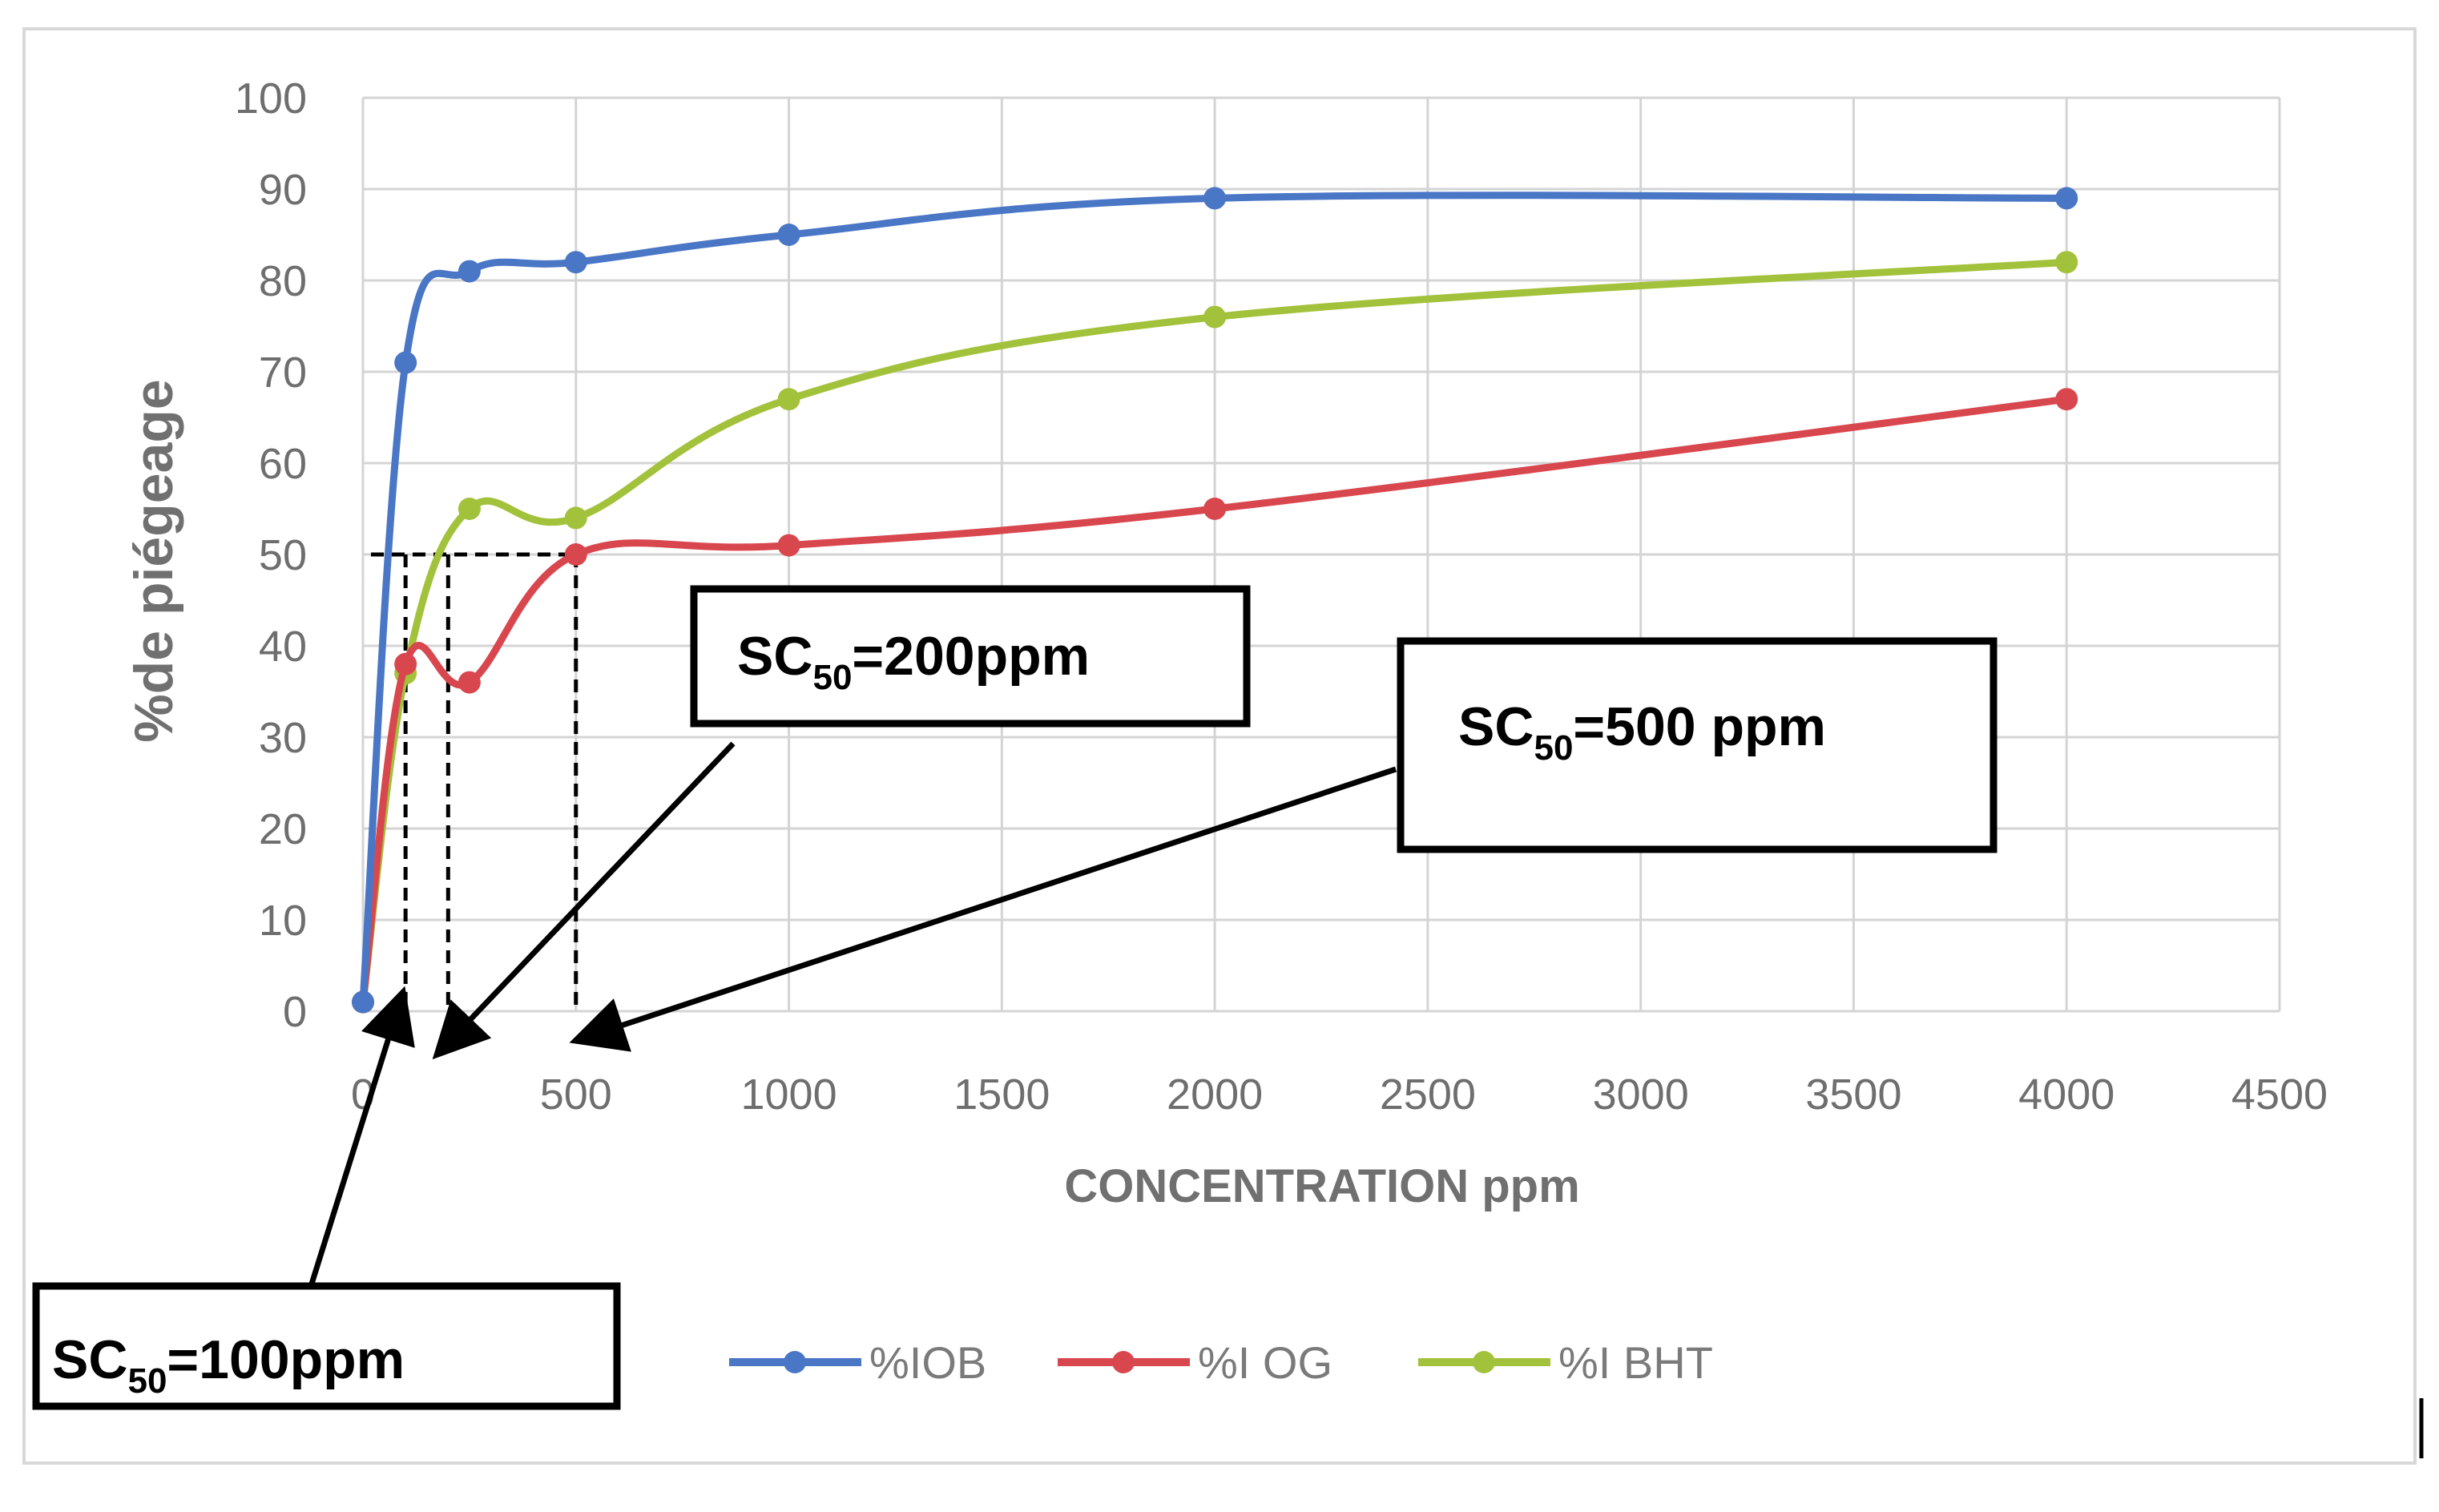 This screenshot has width=2439, height=1512. Describe the element at coordinates (283, 281) in the screenshot. I see `y-tick-label: 80` at that location.